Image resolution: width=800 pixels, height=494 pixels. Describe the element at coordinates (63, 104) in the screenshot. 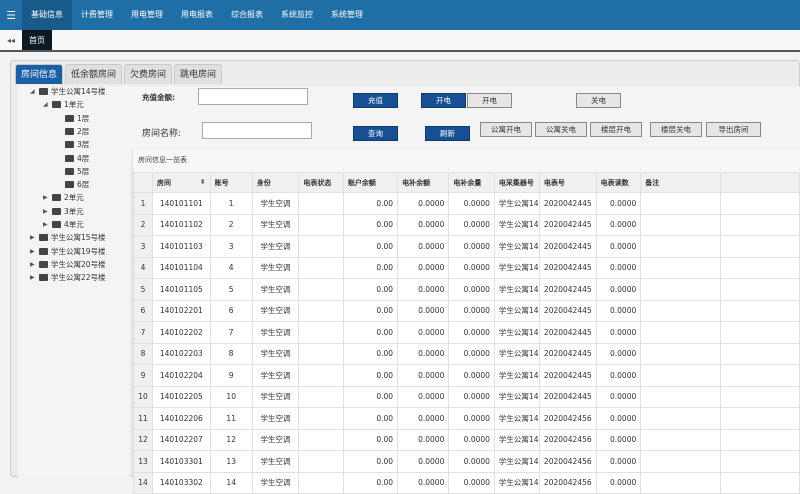

I see `tree-node: ◢ 1单元` at that location.